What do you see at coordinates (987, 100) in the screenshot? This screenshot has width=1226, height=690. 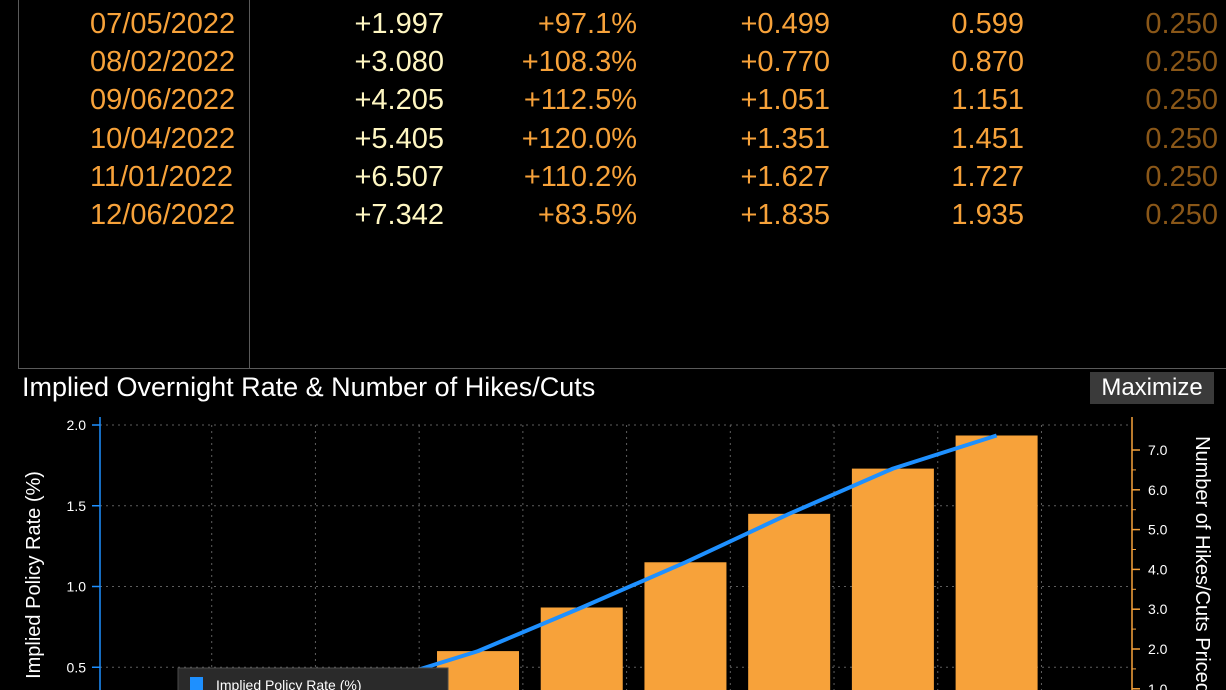 I see `row-implied-rate: 1.151` at bounding box center [987, 100].